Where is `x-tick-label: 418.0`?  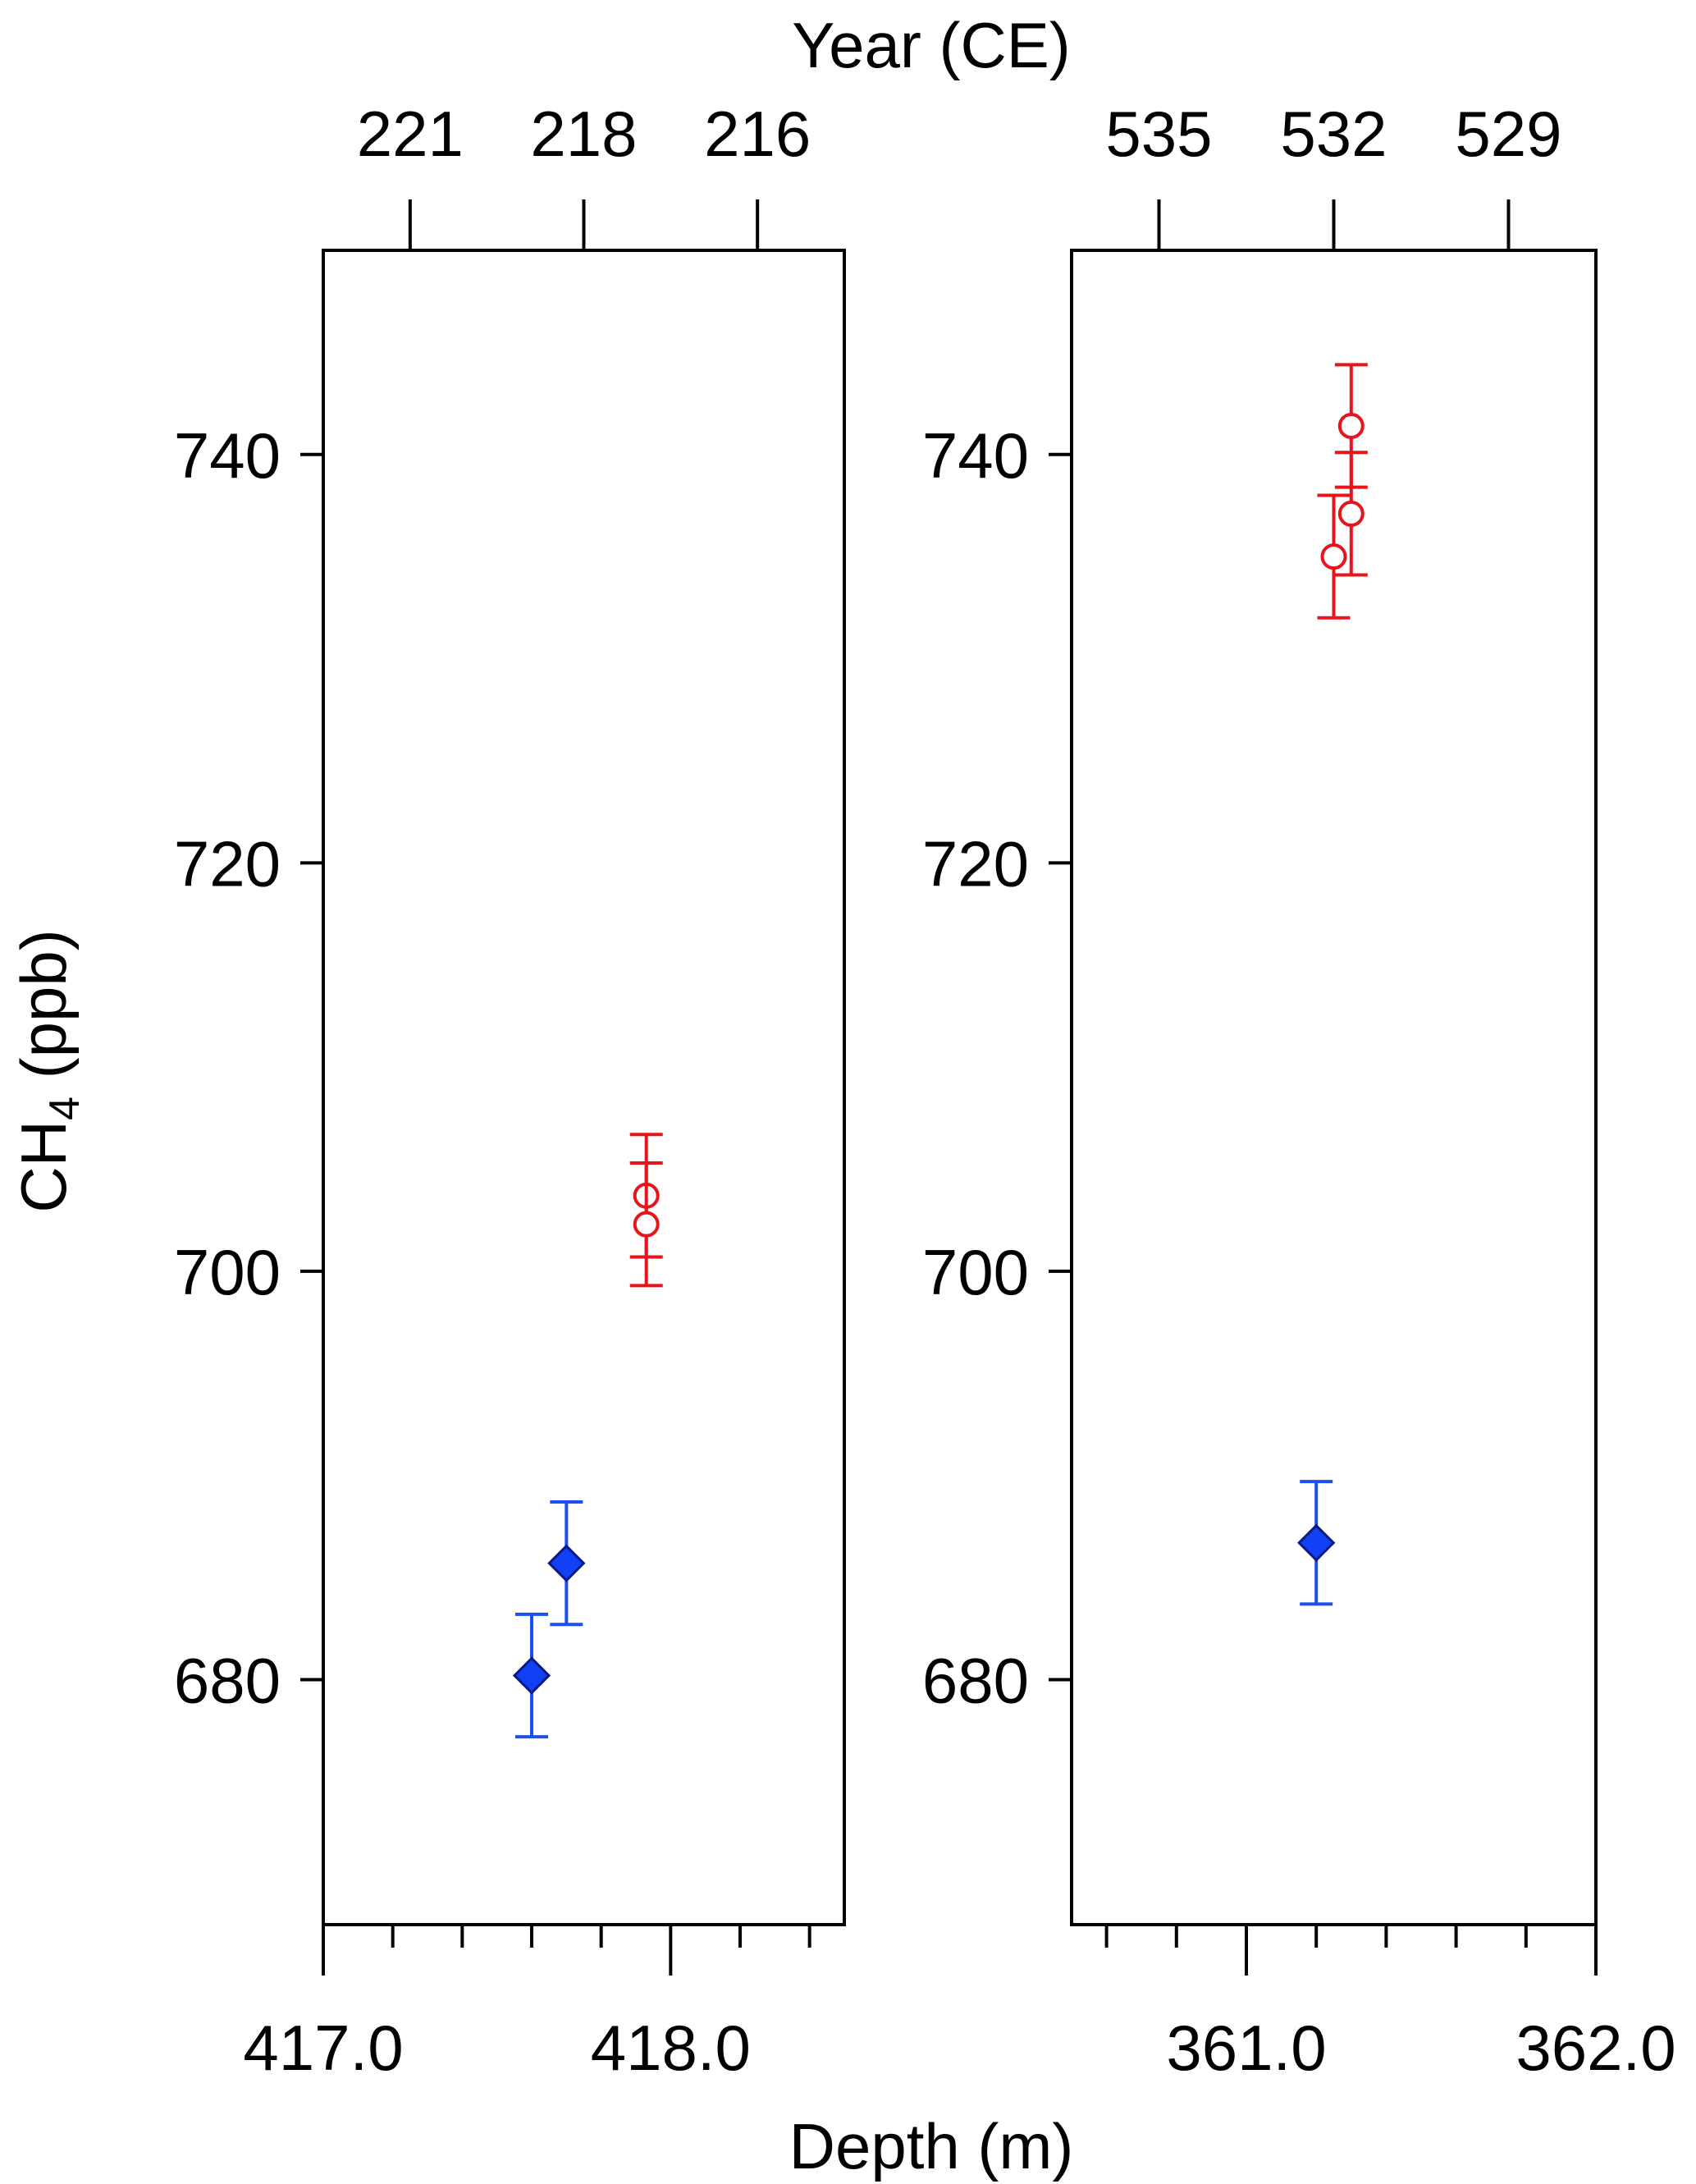 x-tick-label: 418.0 is located at coordinates (671, 2048).